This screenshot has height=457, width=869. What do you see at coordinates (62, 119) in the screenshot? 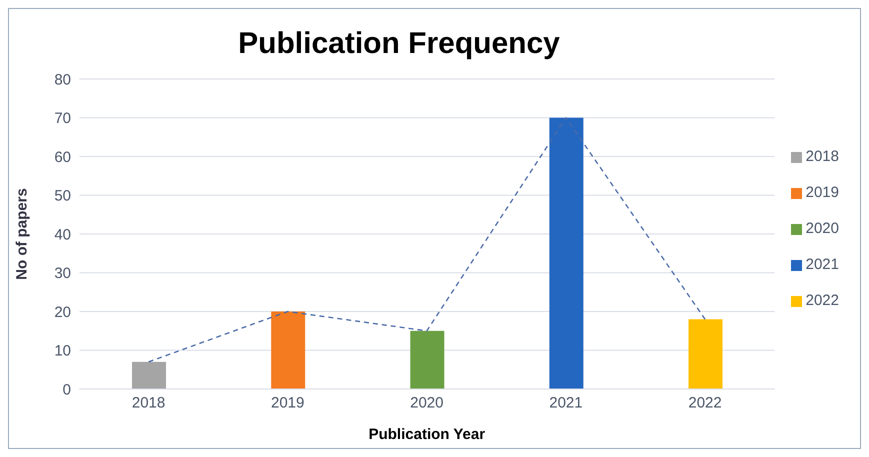
I see `y-tick-label: 70` at bounding box center [62, 119].